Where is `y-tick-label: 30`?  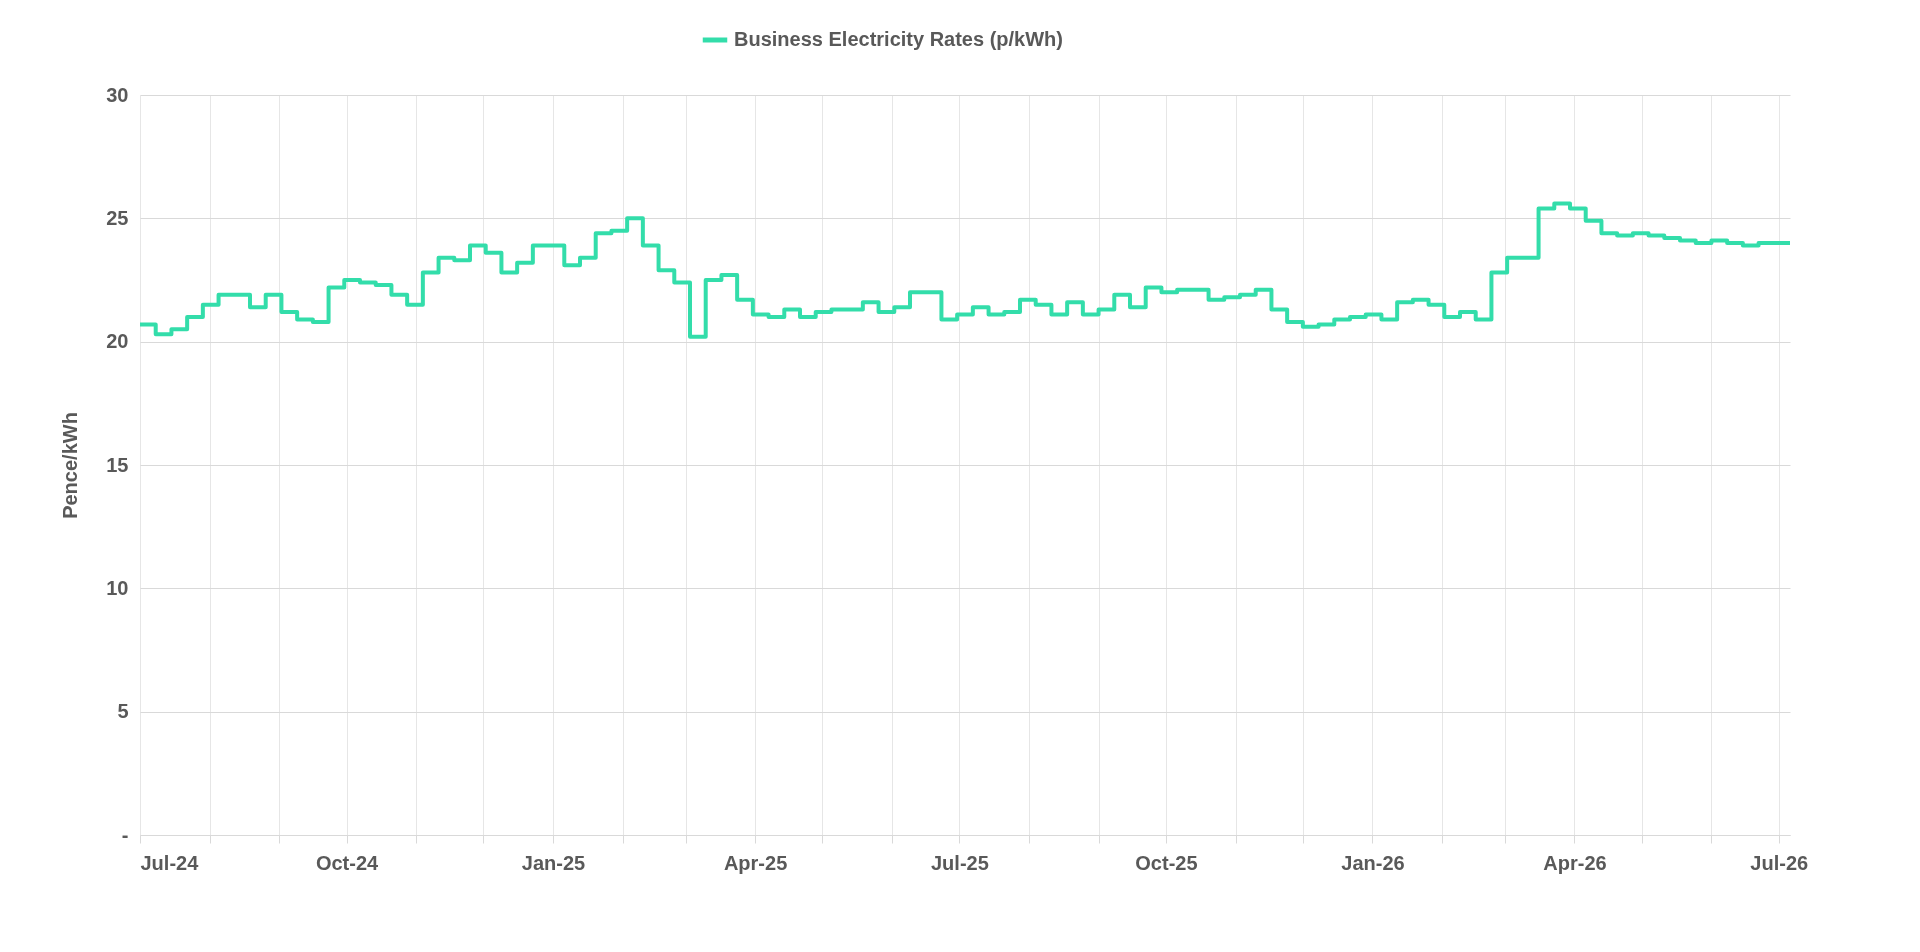
y-tick-label: 30 is located at coordinates (117, 94).